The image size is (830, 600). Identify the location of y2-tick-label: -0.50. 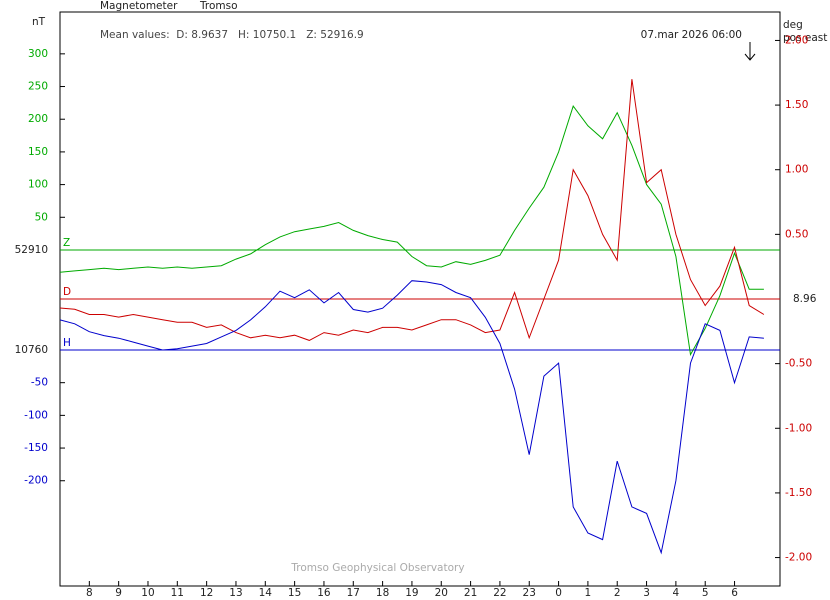
(798, 364).